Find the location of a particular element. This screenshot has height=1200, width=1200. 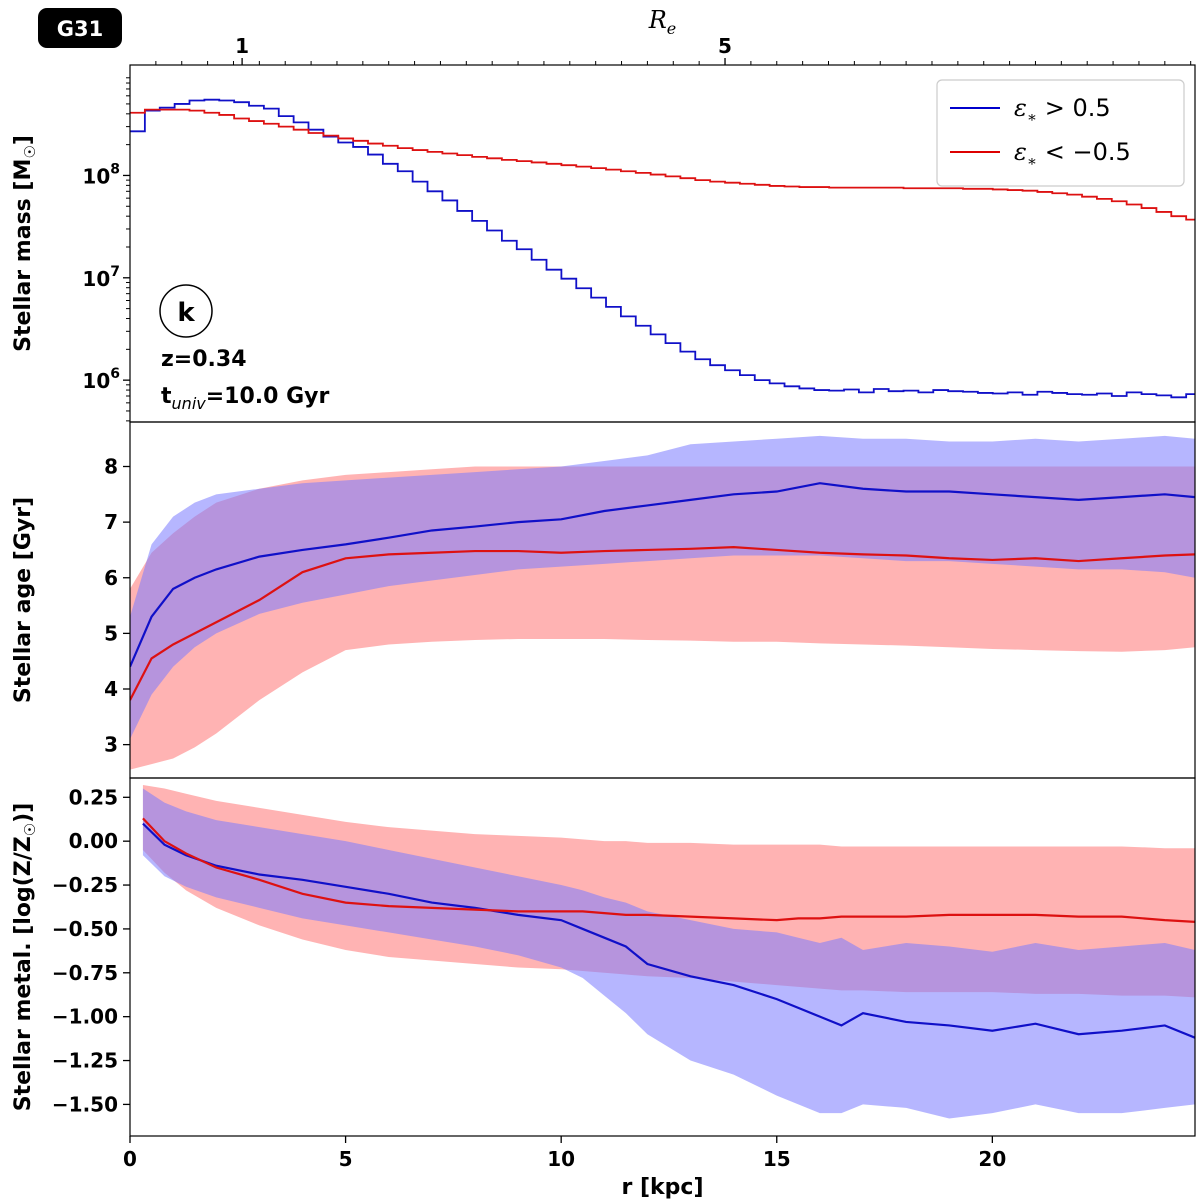

panel-annotation: k z=0.34 tuniv=10.0 Gyr is located at coordinates (244, 348).